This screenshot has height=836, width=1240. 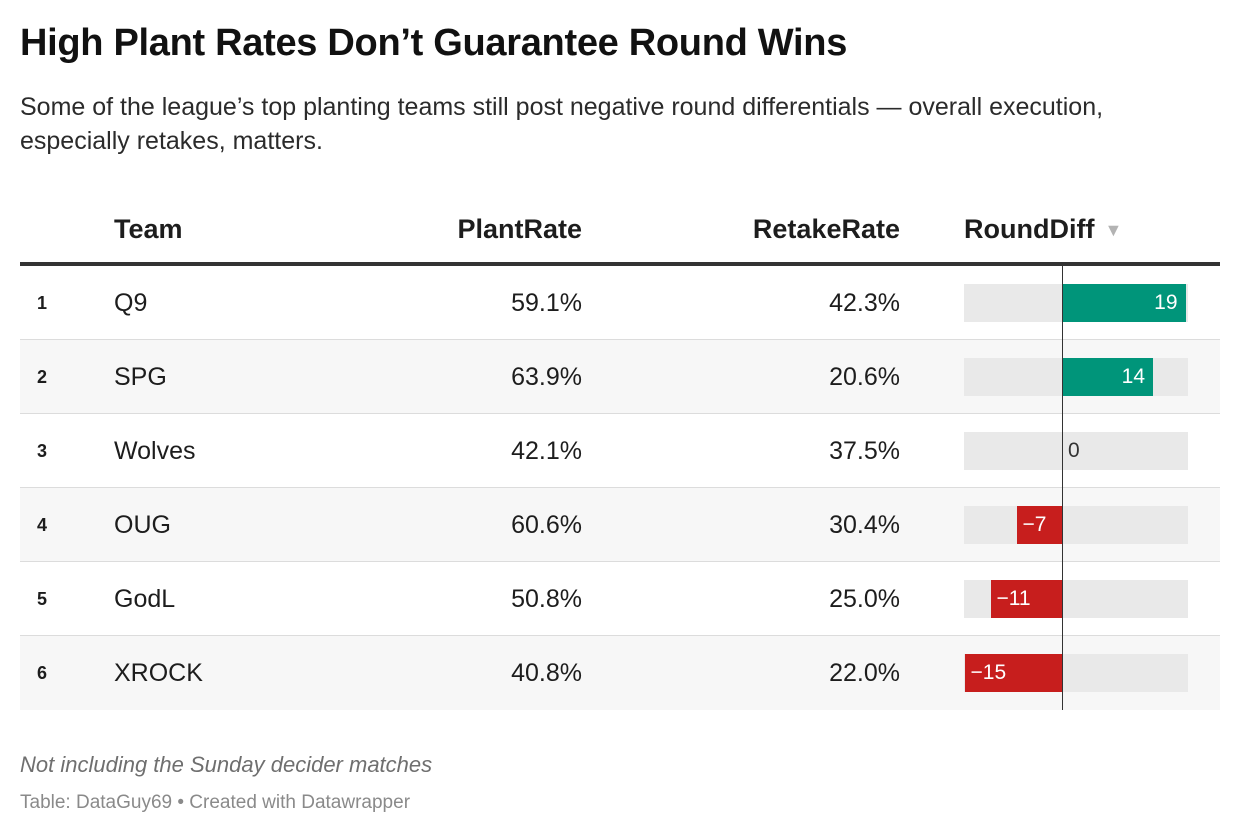 What do you see at coordinates (145, 599) in the screenshot?
I see `row-team: GodL` at bounding box center [145, 599].